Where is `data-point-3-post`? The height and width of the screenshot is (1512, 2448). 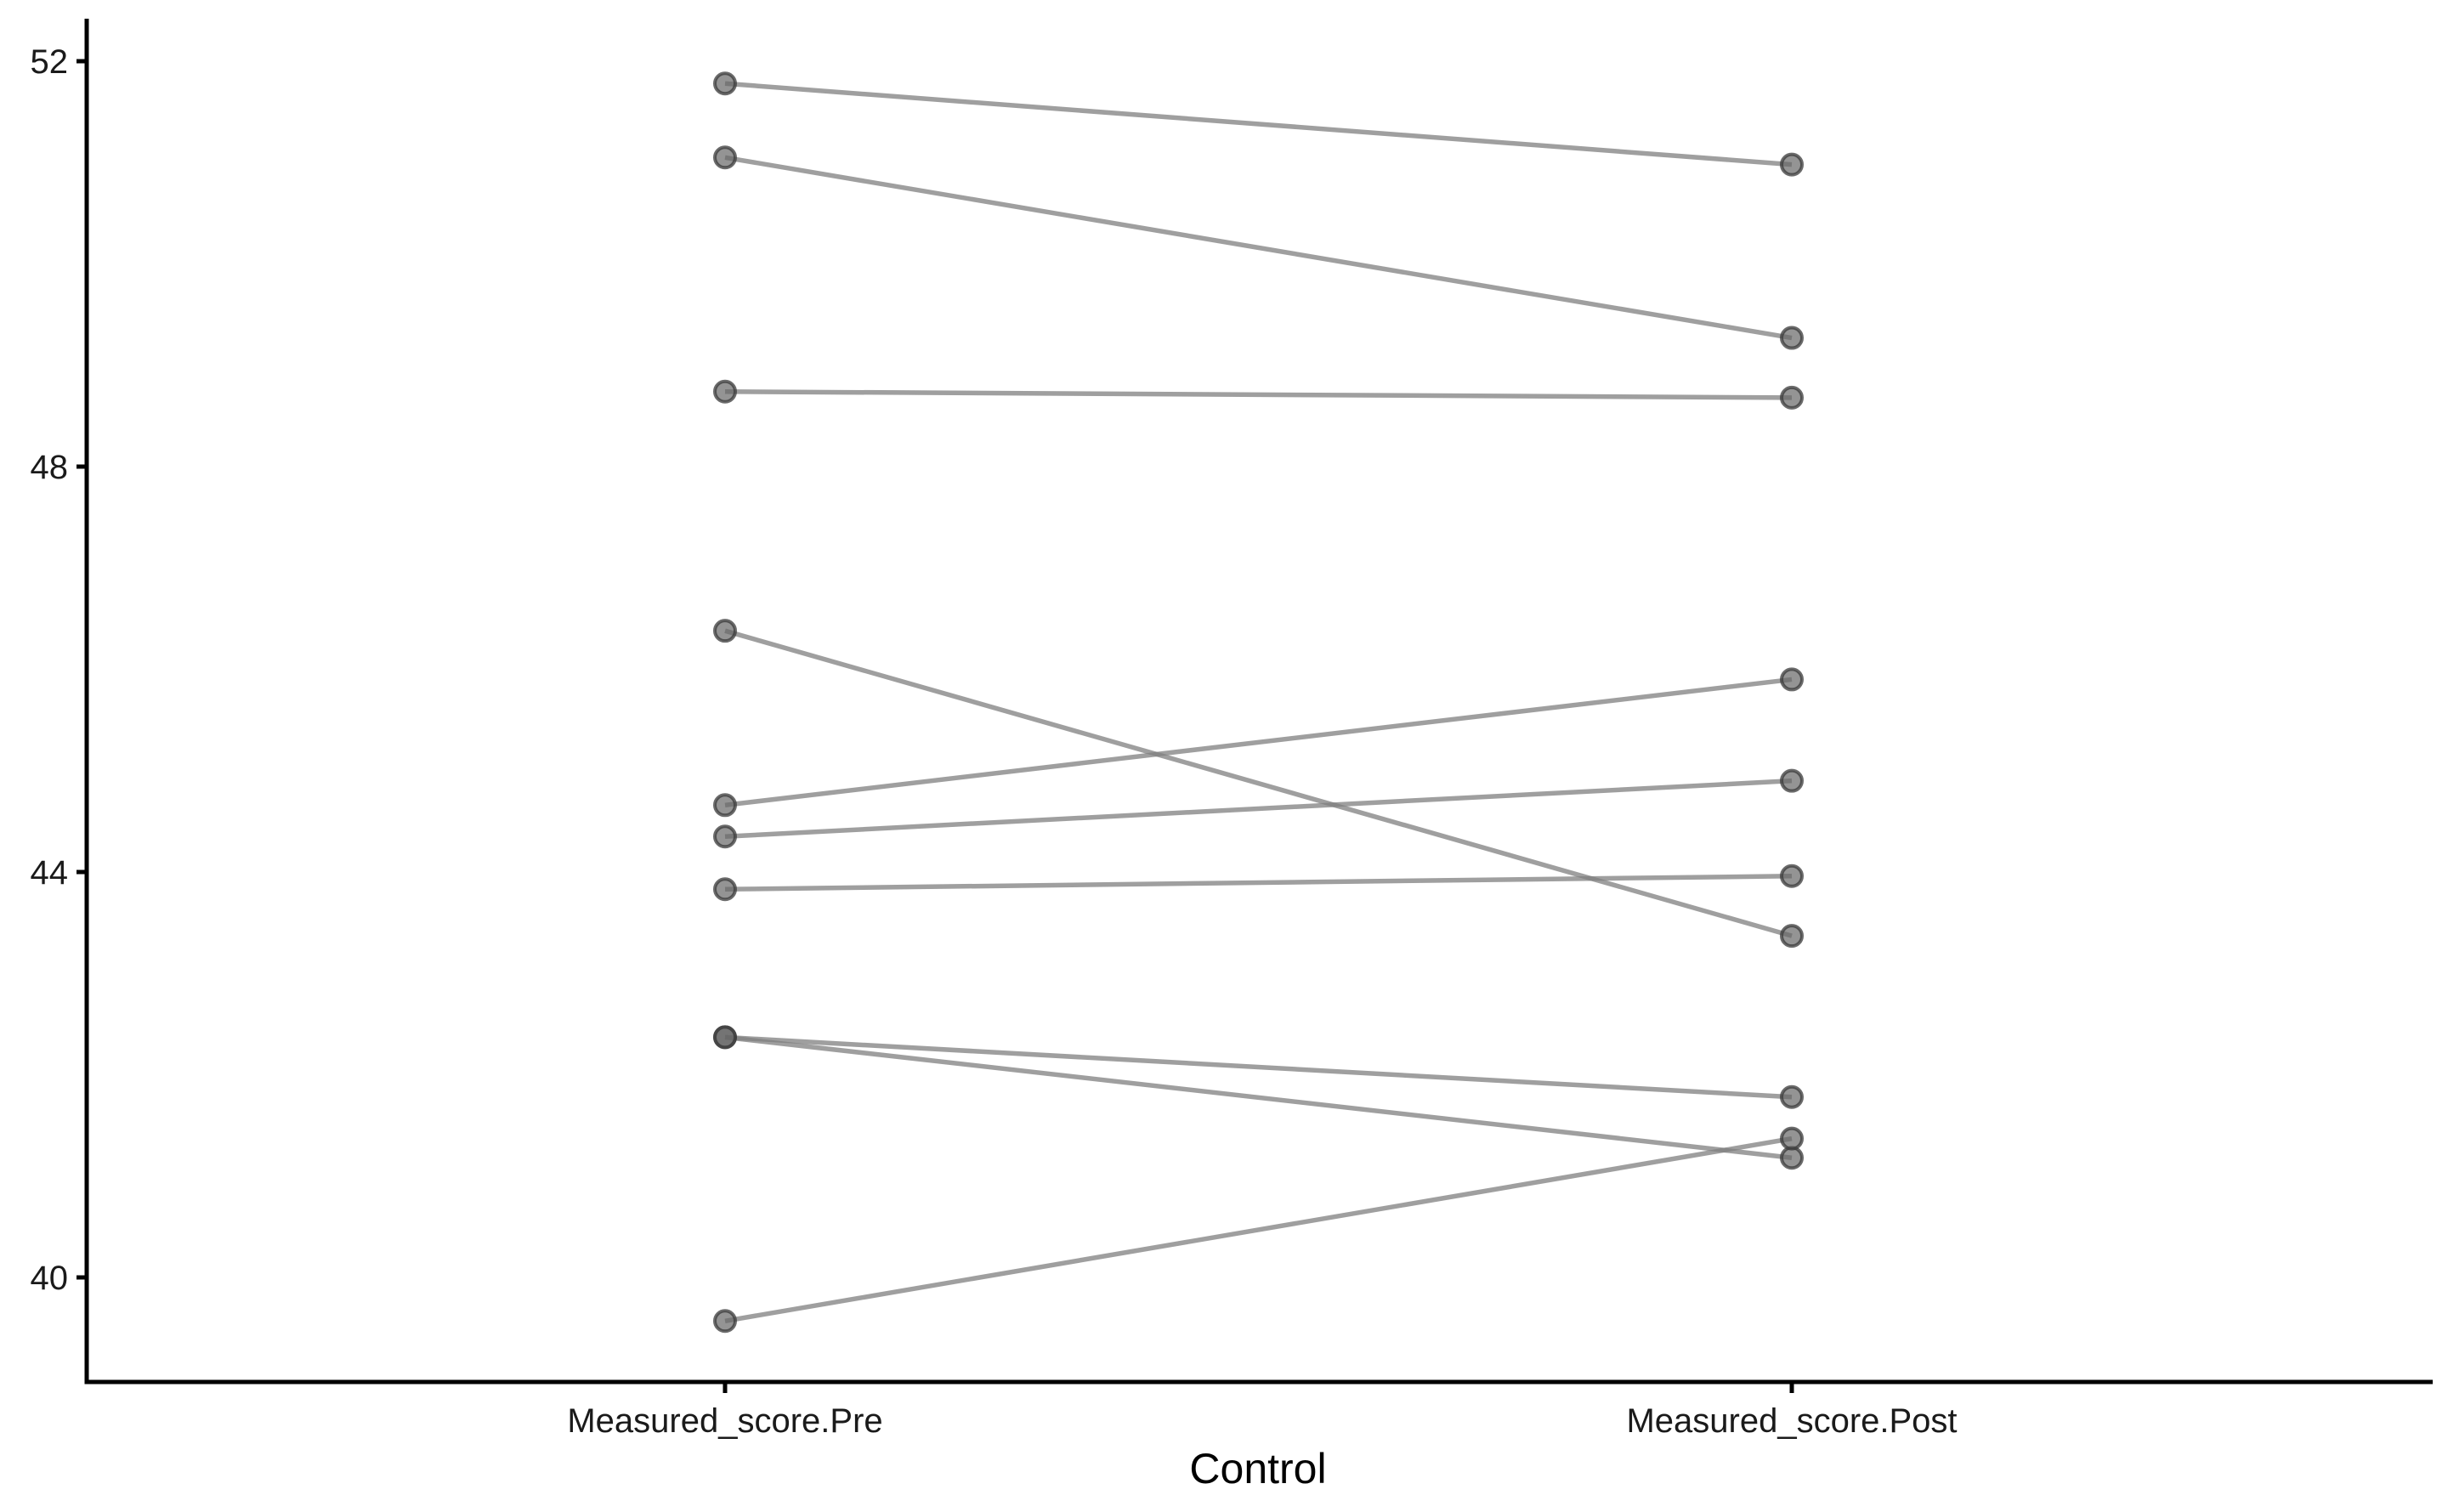 data-point-3-post is located at coordinates (1792, 397).